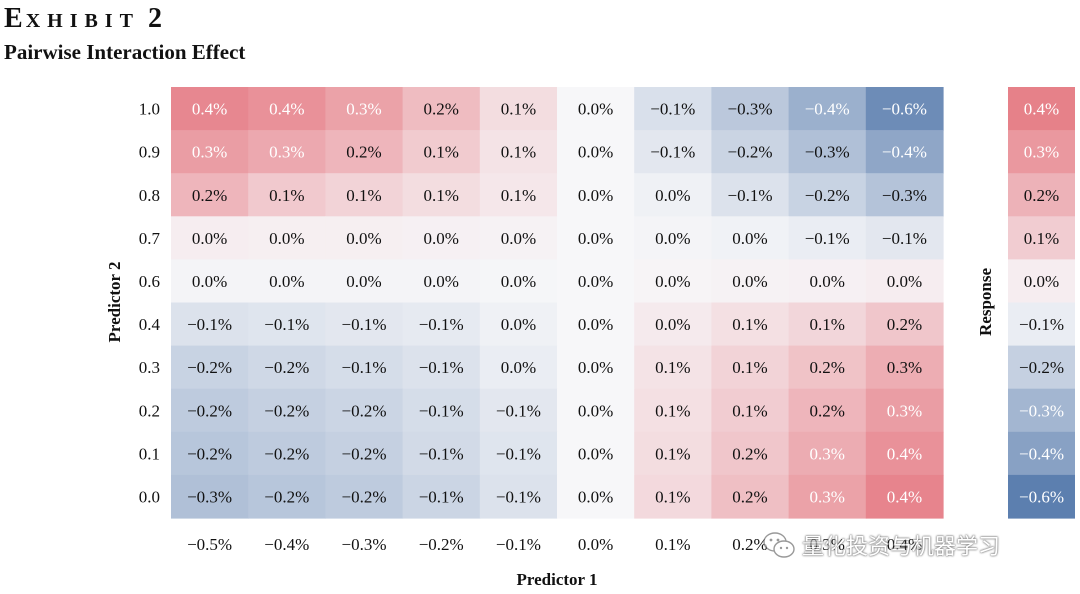 The image size is (1080, 594). I want to click on colorbar-value-label: 0.1%, so click(1041, 238).